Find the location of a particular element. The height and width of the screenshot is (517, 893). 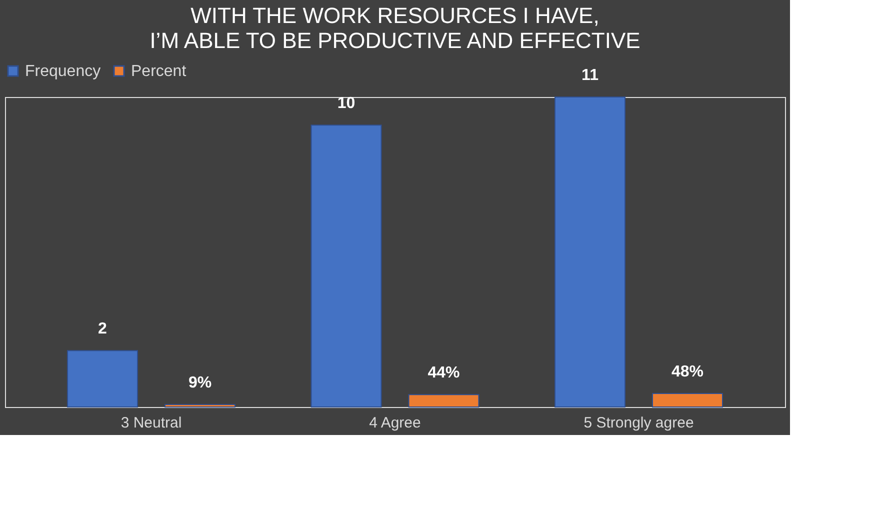

data-label: 11 is located at coordinates (590, 75).